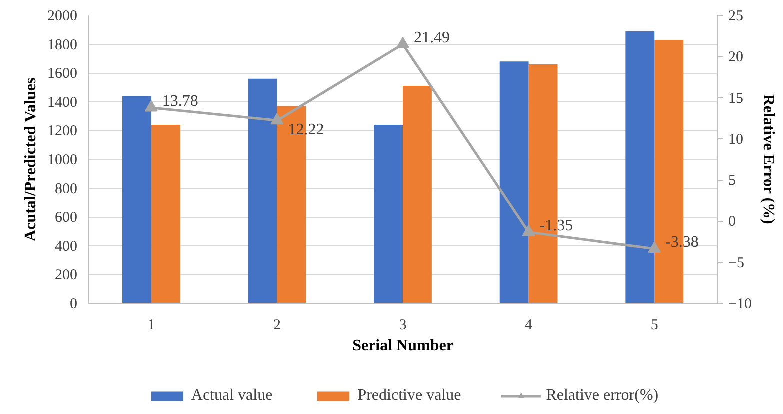 Image resolution: width=783 pixels, height=414 pixels. I want to click on y2-tick-label: −10, so click(740, 304).